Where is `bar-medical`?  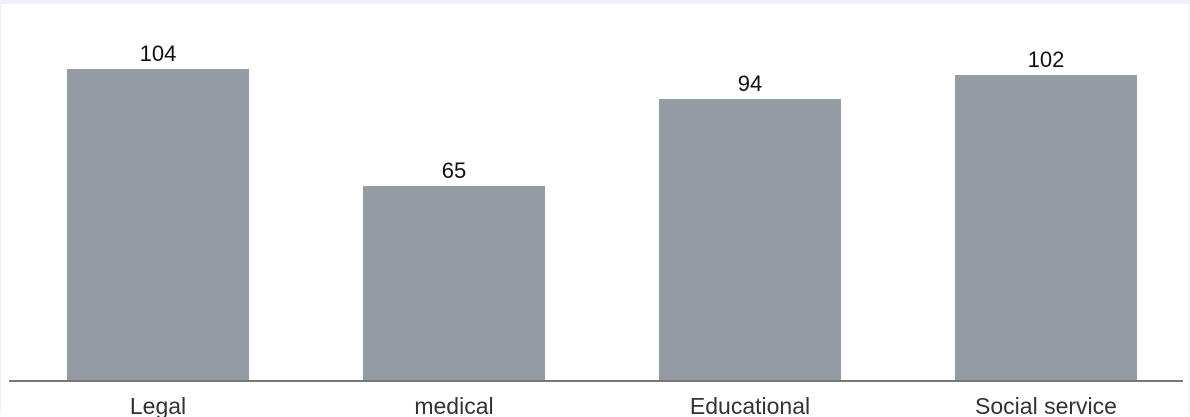 bar-medical is located at coordinates (454, 283).